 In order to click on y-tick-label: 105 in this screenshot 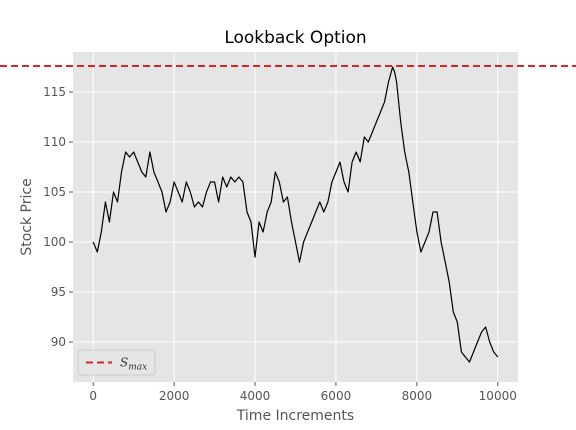, I will do `click(54, 192)`.